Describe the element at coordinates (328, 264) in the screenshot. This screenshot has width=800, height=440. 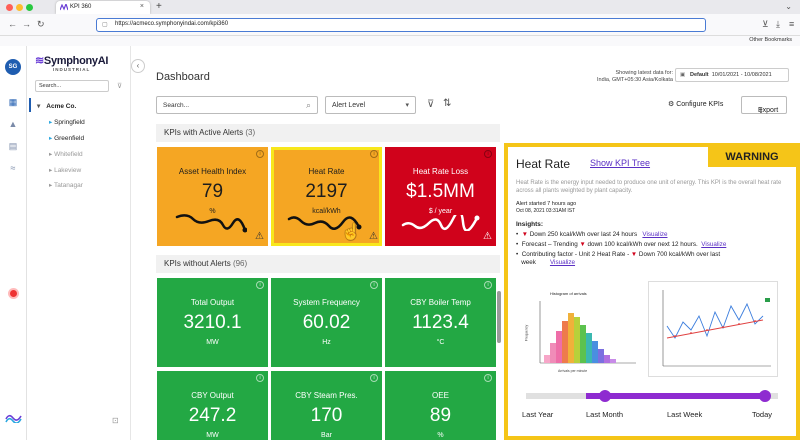
I see `no-alerts-header: KPIs without Alerts (96)` at that location.